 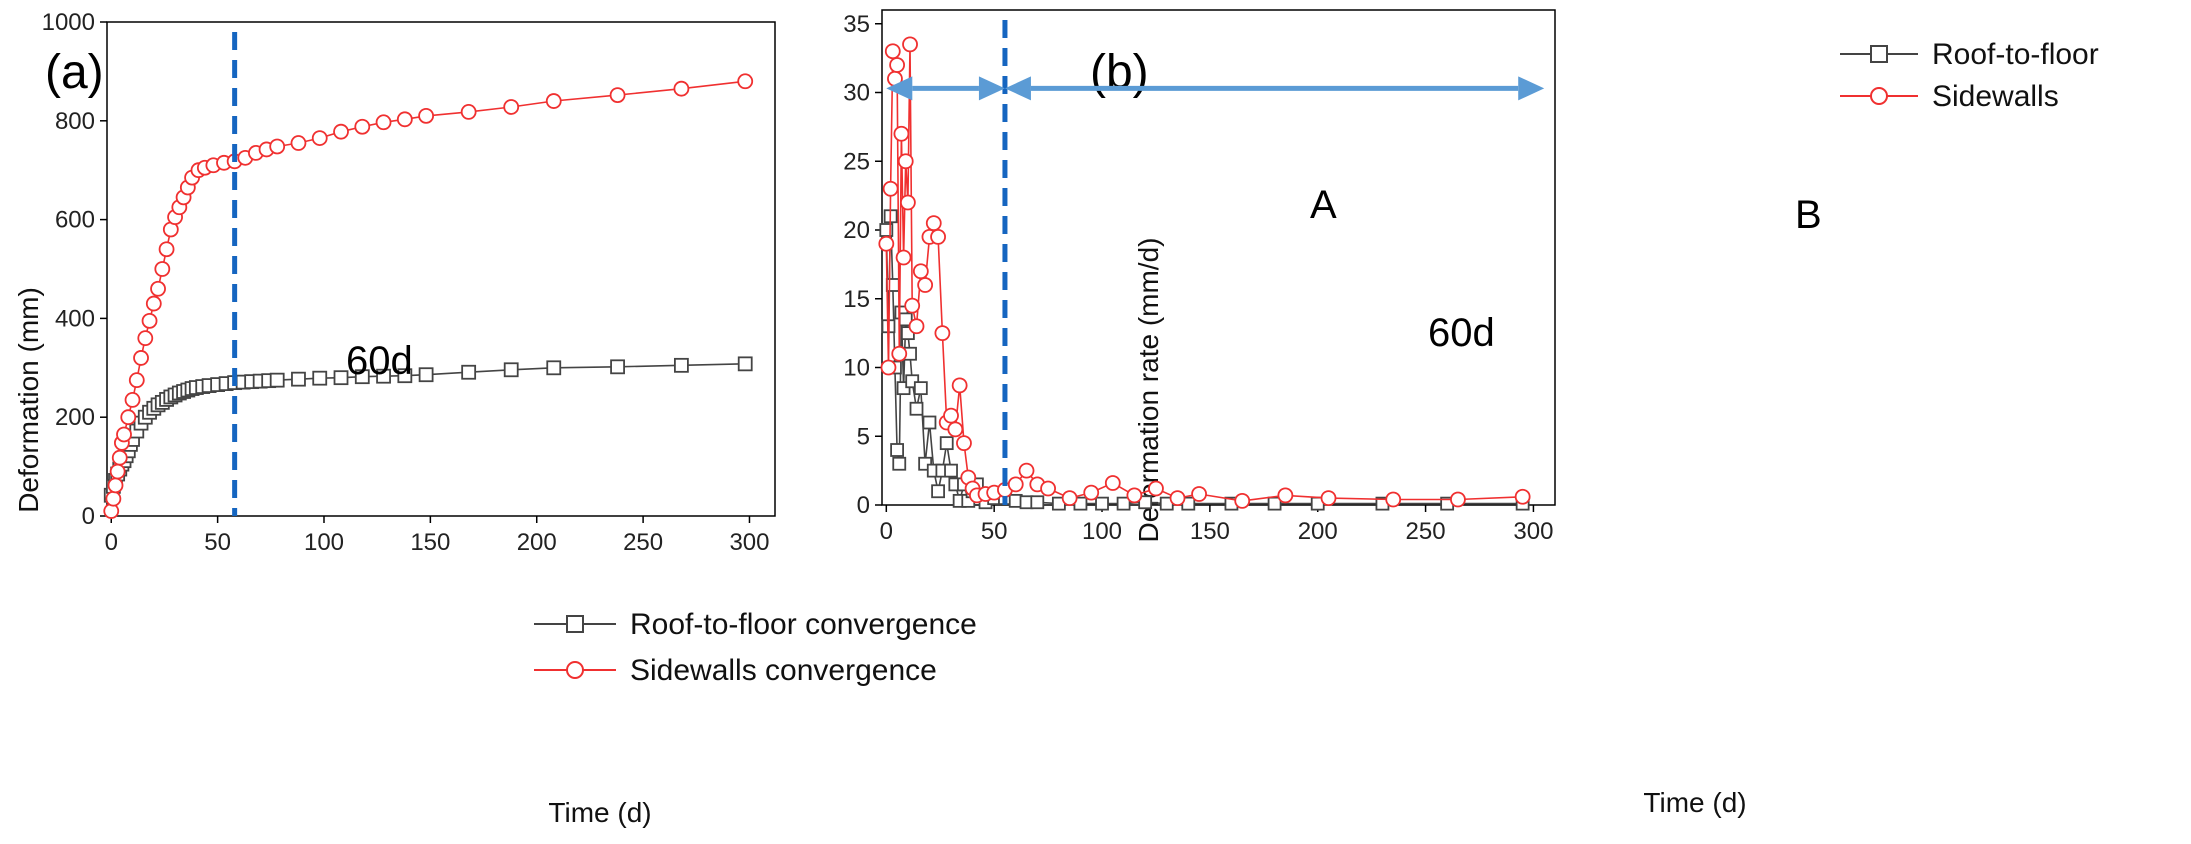 What do you see at coordinates (783, 670) in the screenshot?
I see `legend-label-sidewalls-convergence: Sidewalls convergence` at bounding box center [783, 670].